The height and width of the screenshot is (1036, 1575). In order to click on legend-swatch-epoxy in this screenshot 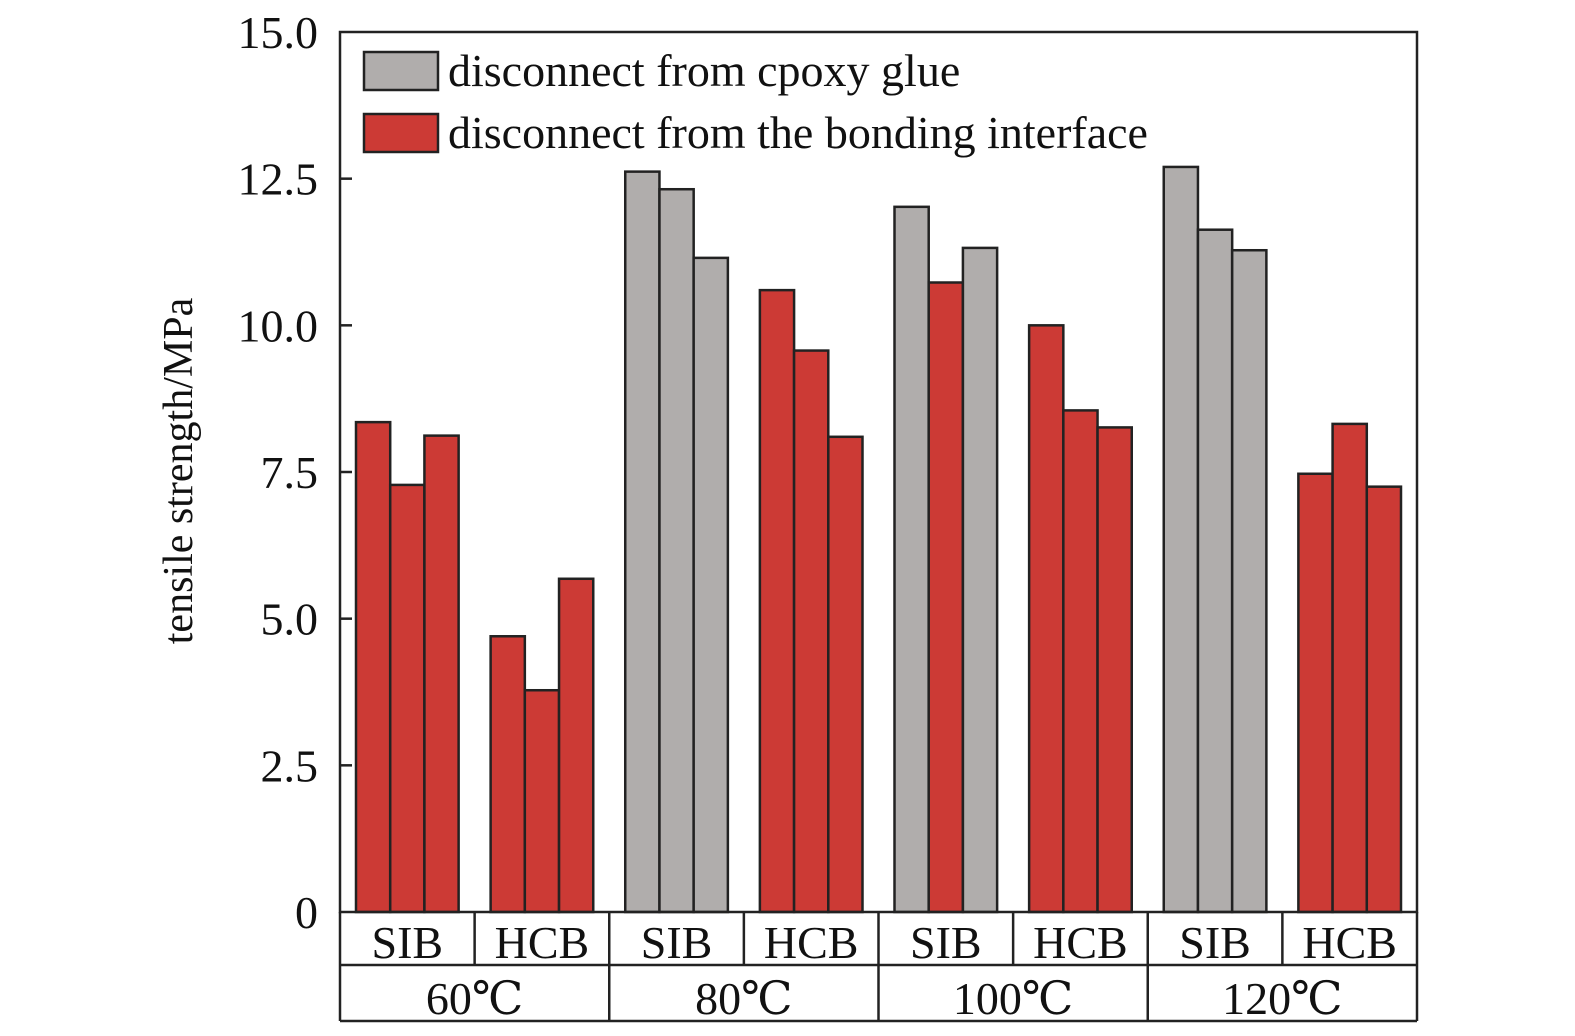, I will do `click(401, 71)`.